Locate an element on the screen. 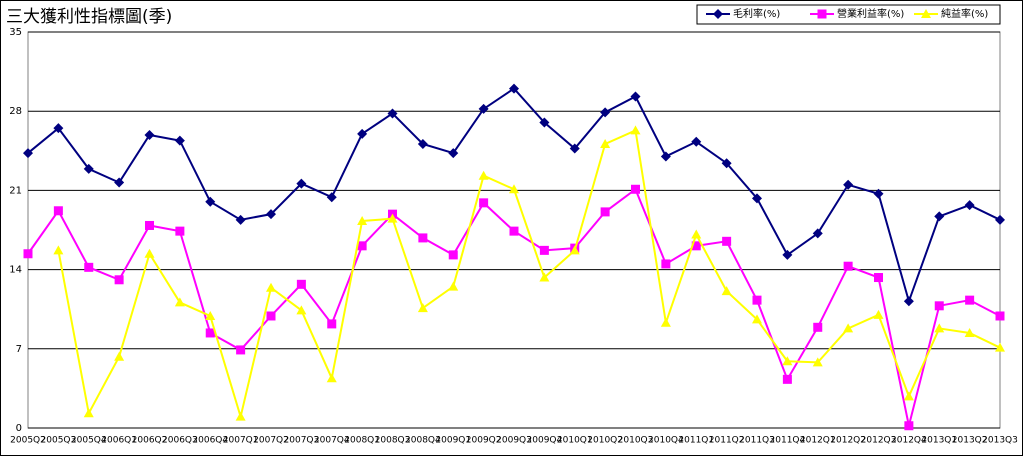 The image size is (1024, 457). x-tick-label: 2010Q3 is located at coordinates (636, 441).